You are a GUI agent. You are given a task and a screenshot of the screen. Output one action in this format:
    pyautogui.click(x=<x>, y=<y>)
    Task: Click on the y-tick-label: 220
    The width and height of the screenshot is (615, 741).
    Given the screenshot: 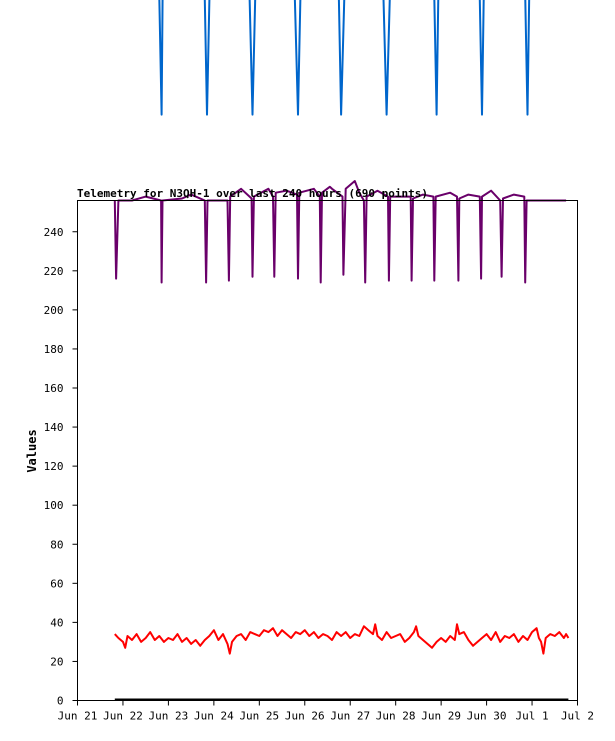 What is the action you would take?
    pyautogui.click(x=54, y=271)
    